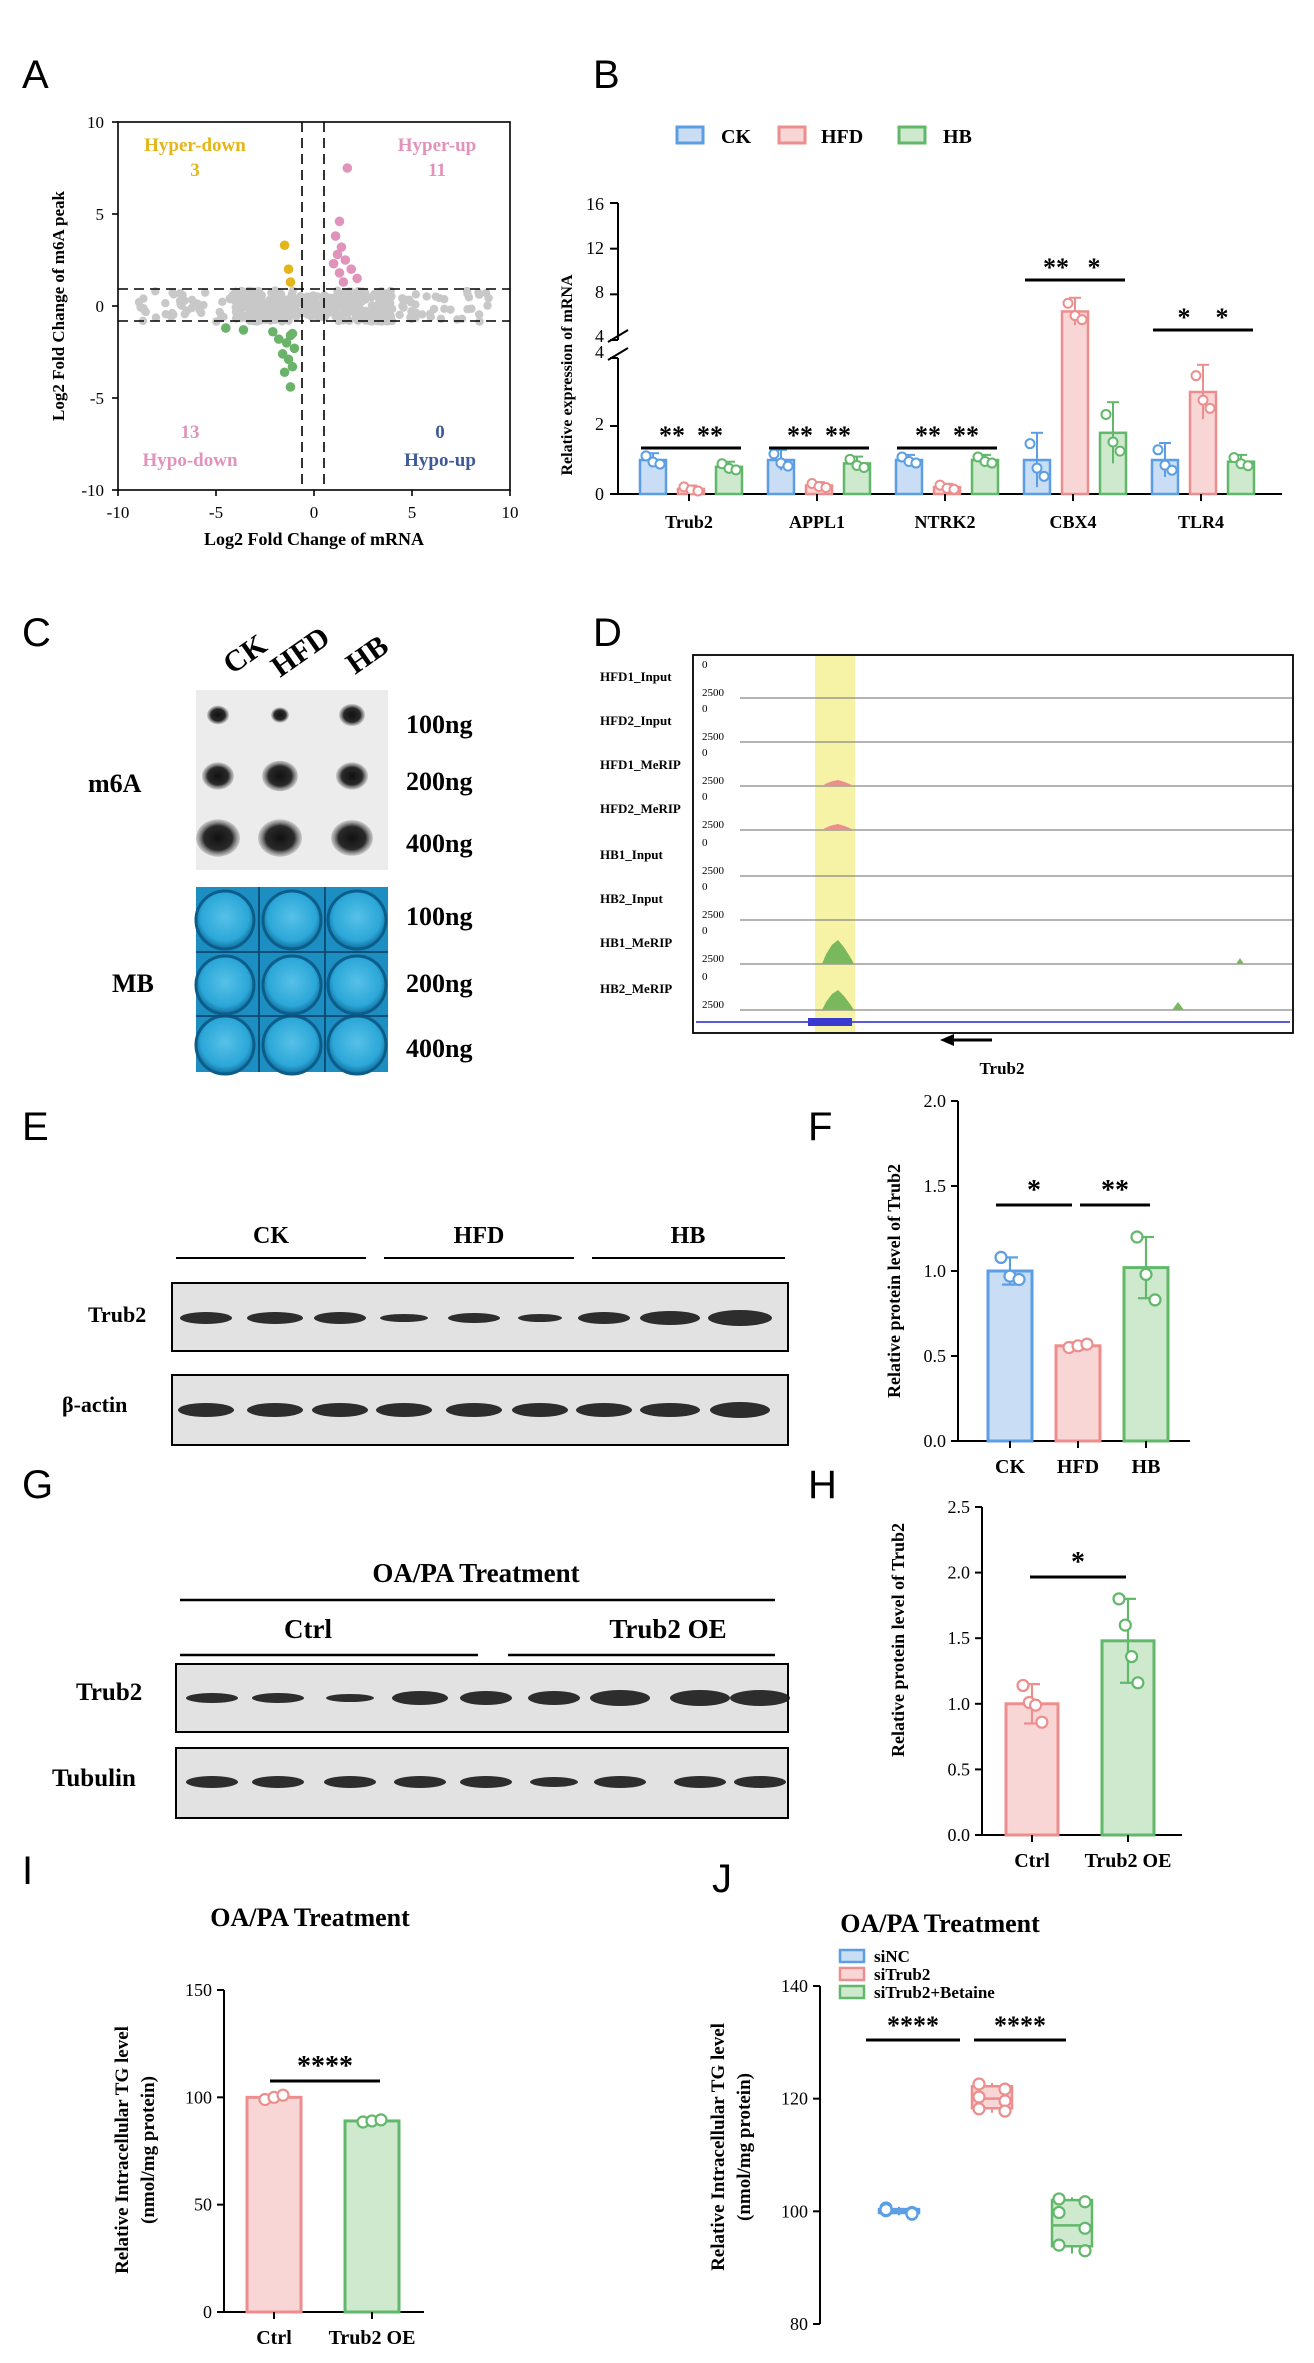 Image resolution: width=1314 pixels, height=2363 pixels. Describe the element at coordinates (300, 651) in the screenshot. I see `c-col-hfd: HFD` at that location.